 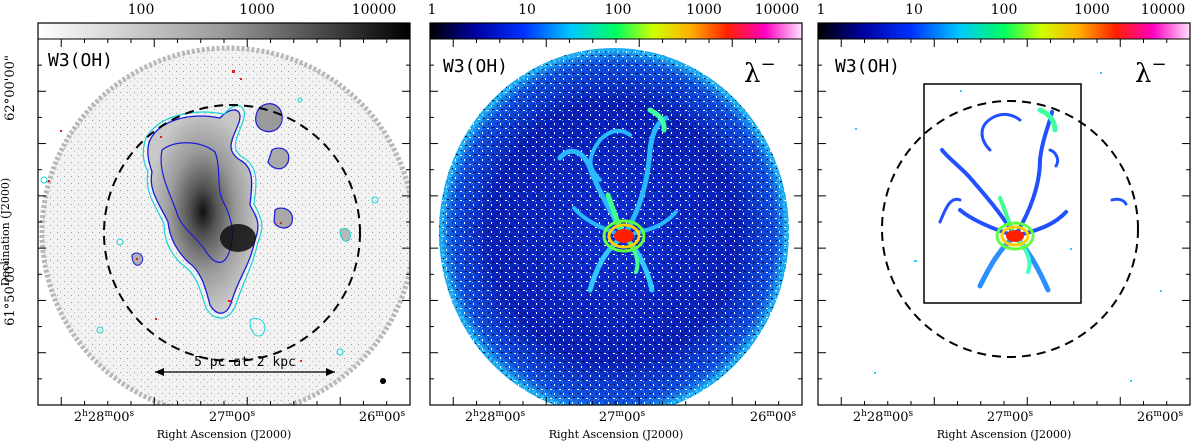 I want to click on red-contour-specks, so click(x=175, y=216).